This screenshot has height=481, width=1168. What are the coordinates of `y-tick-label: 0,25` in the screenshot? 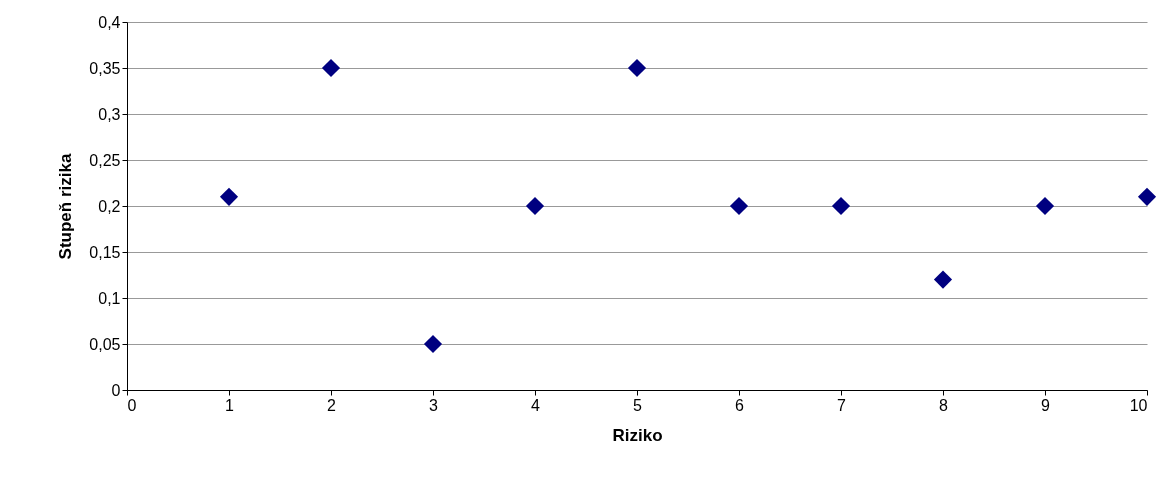 It's located at (105, 160).